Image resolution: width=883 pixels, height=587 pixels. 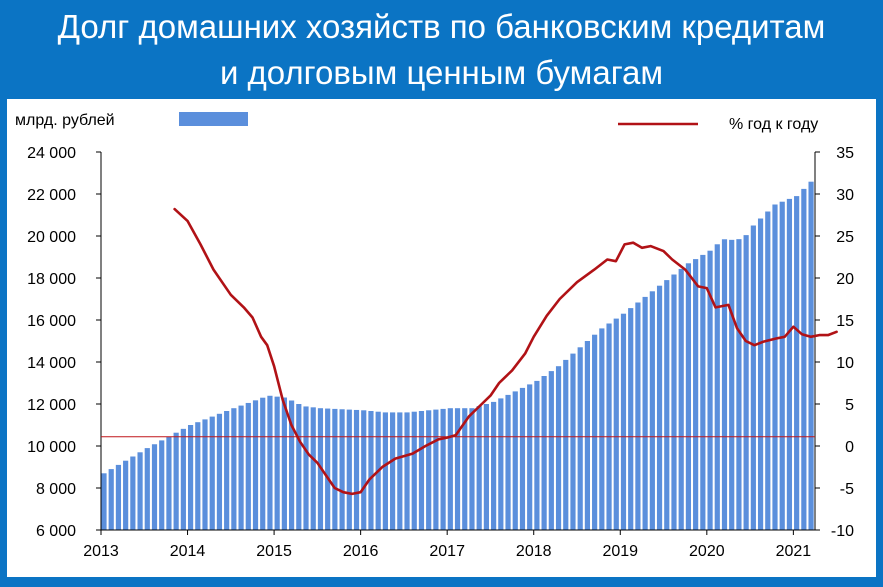 What do you see at coordinates (620, 551) in the screenshot?
I see `x-tick-label: 2019` at bounding box center [620, 551].